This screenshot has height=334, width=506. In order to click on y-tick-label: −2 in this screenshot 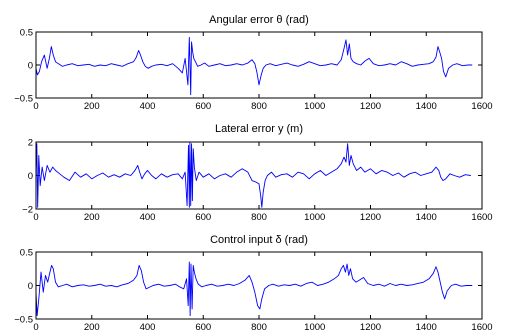, I will do `click(27, 210)`.